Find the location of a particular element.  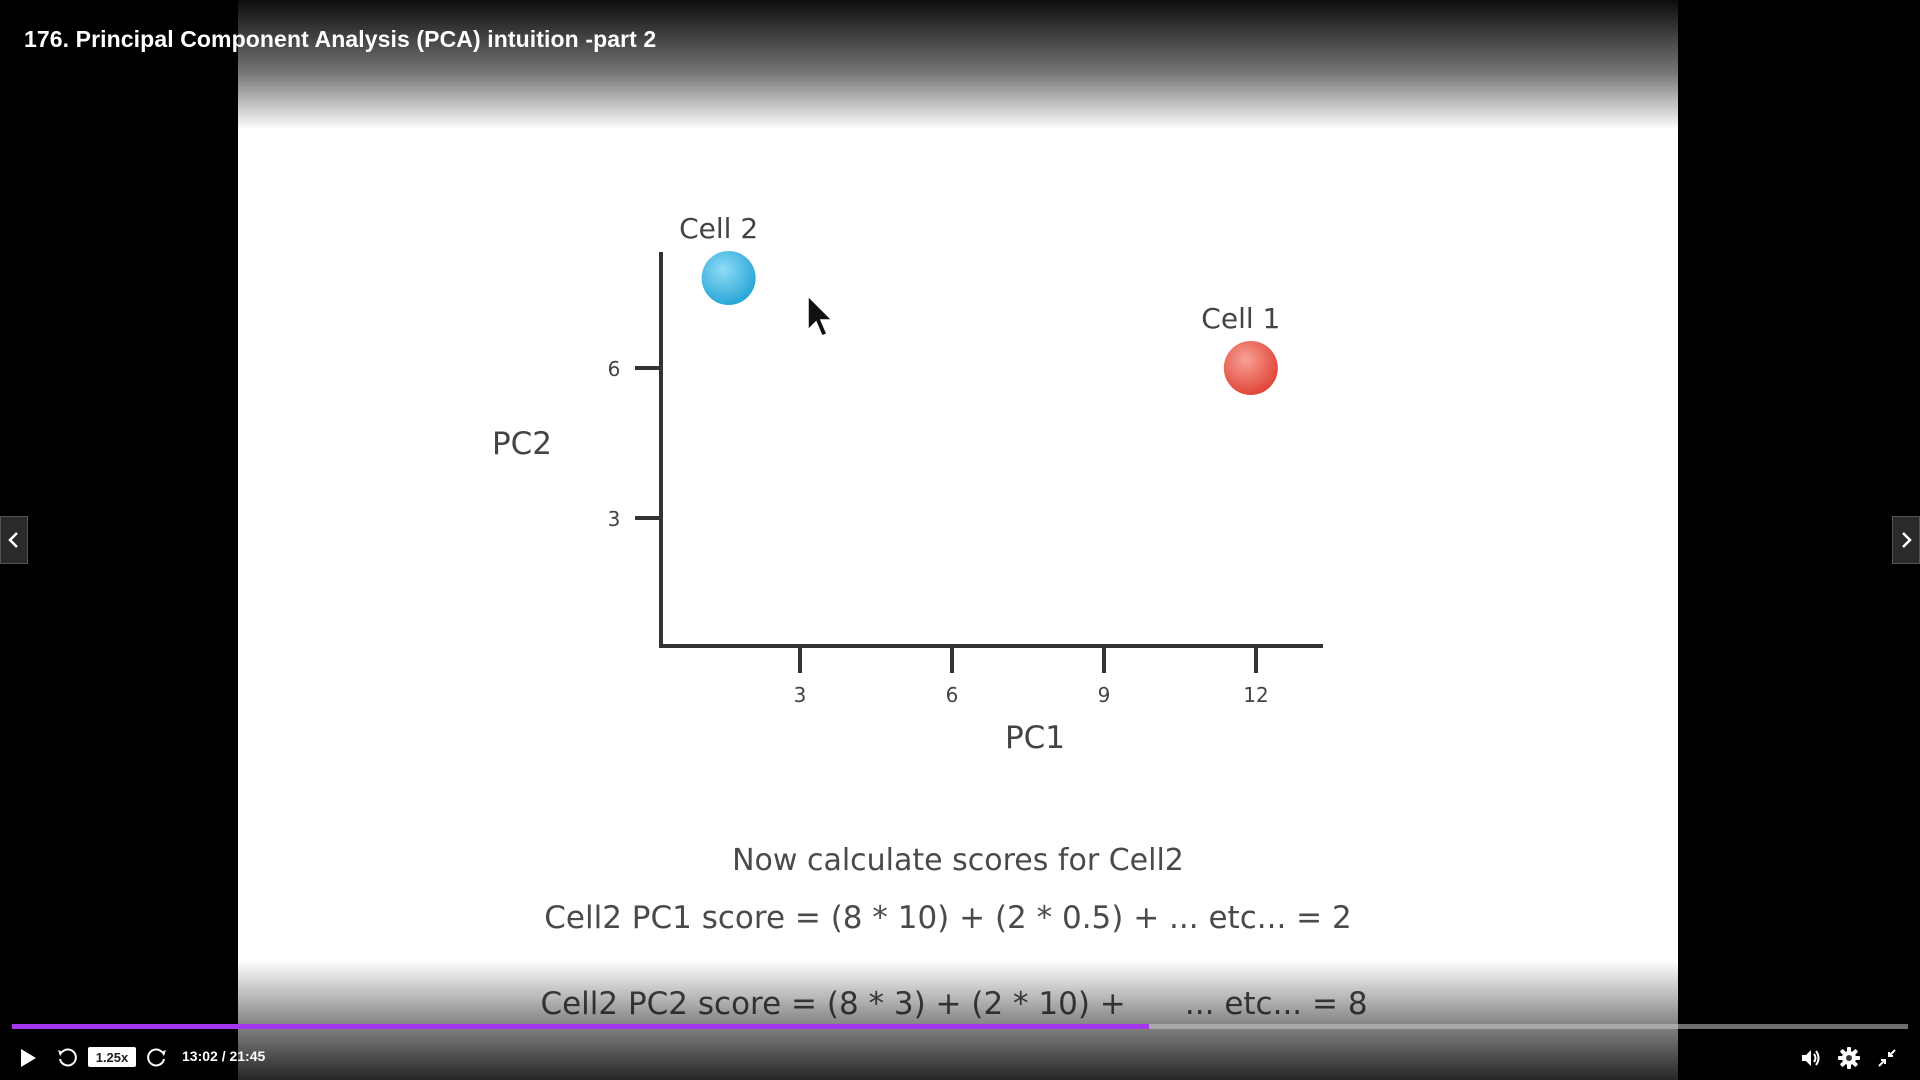

point-label-cell-1: Cell 1 is located at coordinates (1240, 318).